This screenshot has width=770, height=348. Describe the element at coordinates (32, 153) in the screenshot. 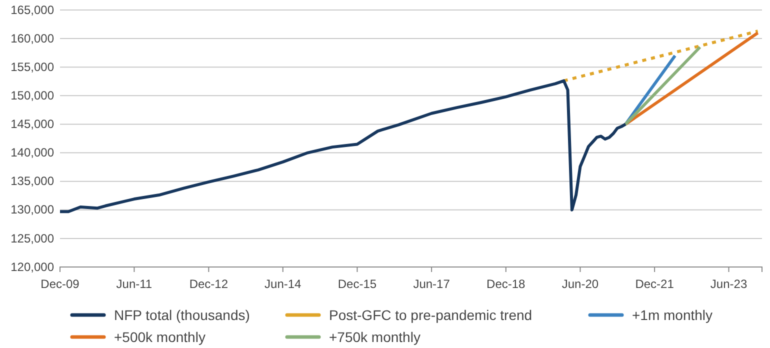

I see `y-tick-label: 140,000` at that location.